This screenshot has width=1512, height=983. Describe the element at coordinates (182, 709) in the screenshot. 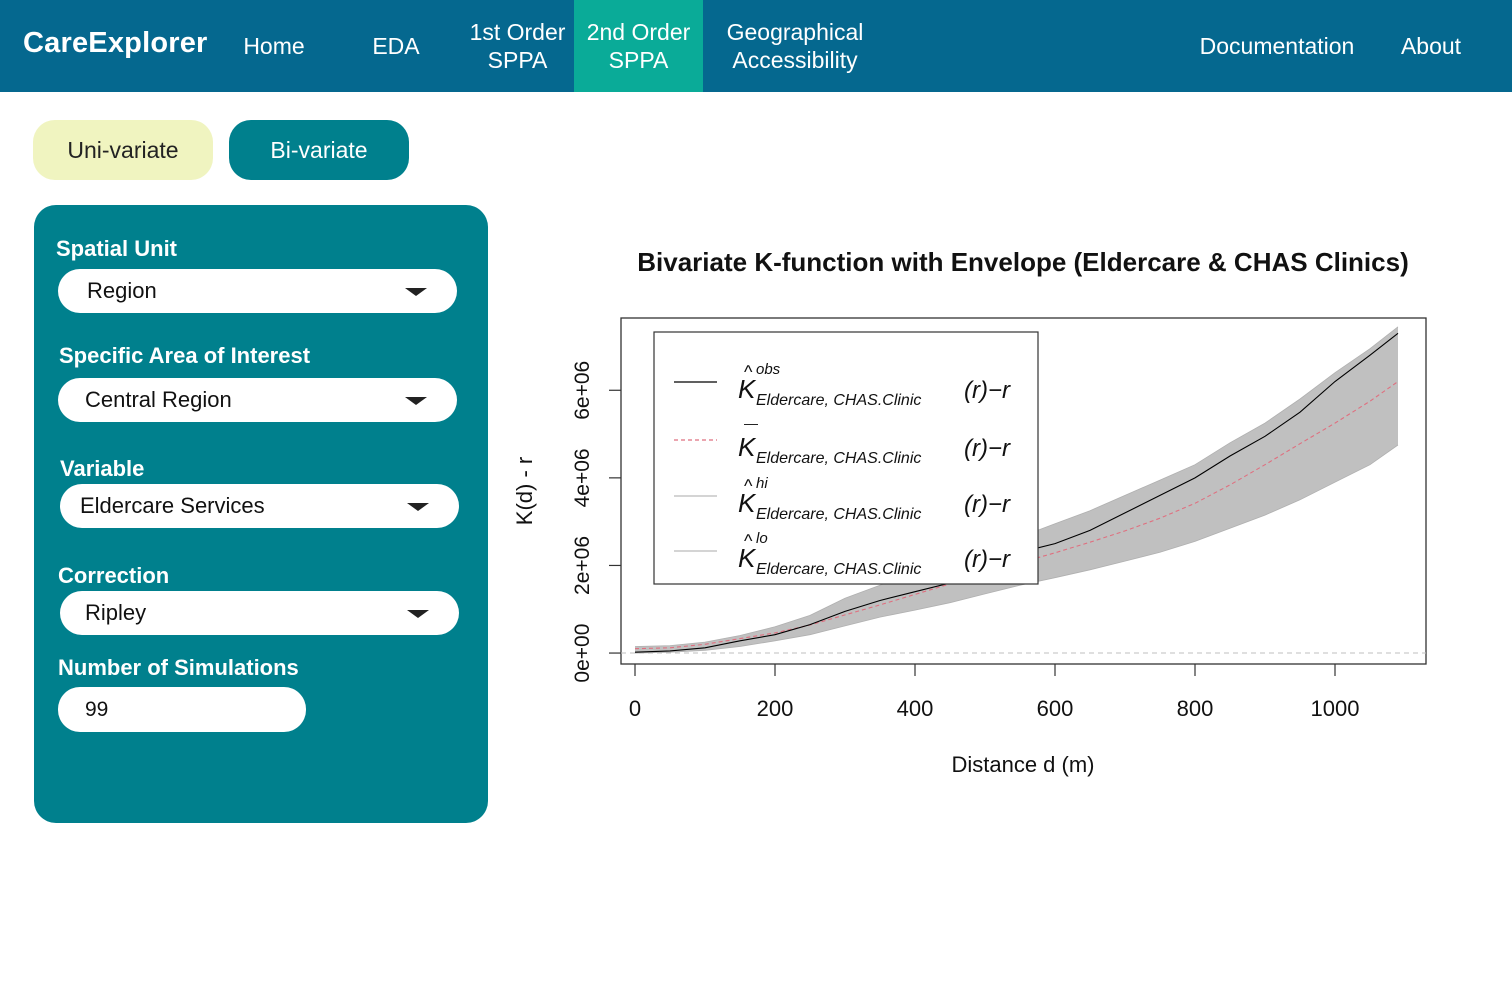

I see `simulations-input` at that location.